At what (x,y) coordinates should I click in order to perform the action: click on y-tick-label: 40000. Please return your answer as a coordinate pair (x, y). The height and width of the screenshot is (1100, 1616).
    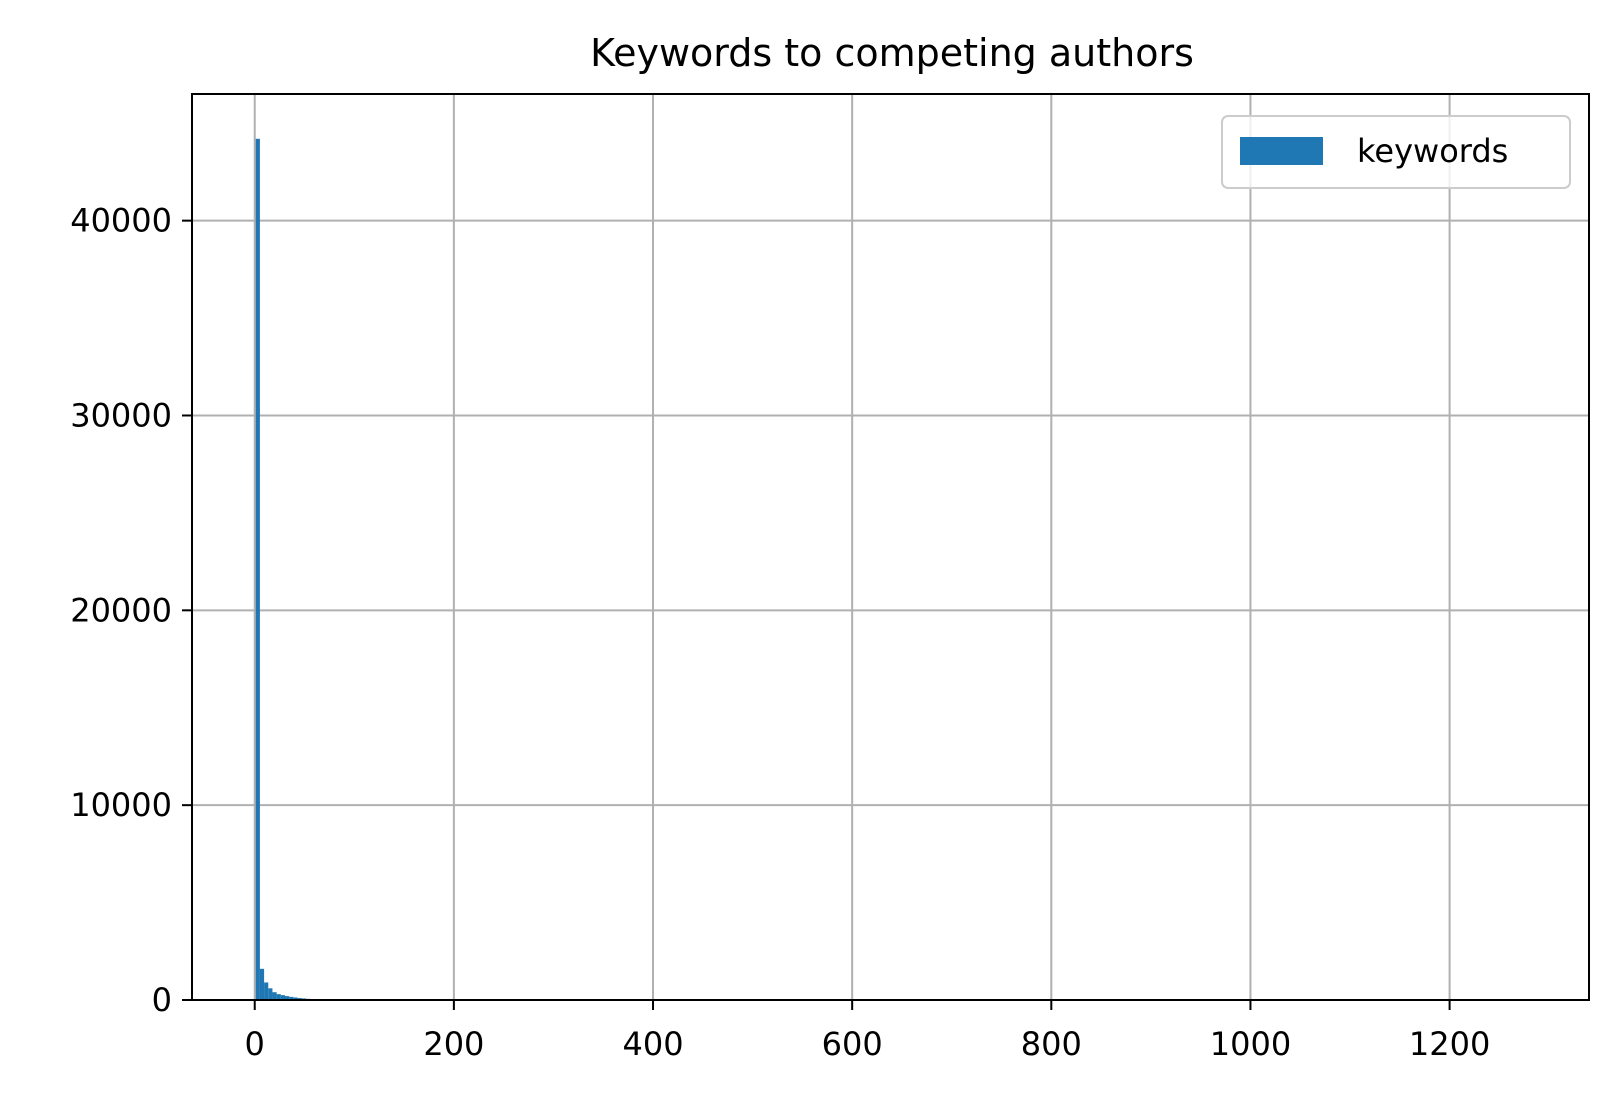
    Looking at the image, I should click on (121, 221).